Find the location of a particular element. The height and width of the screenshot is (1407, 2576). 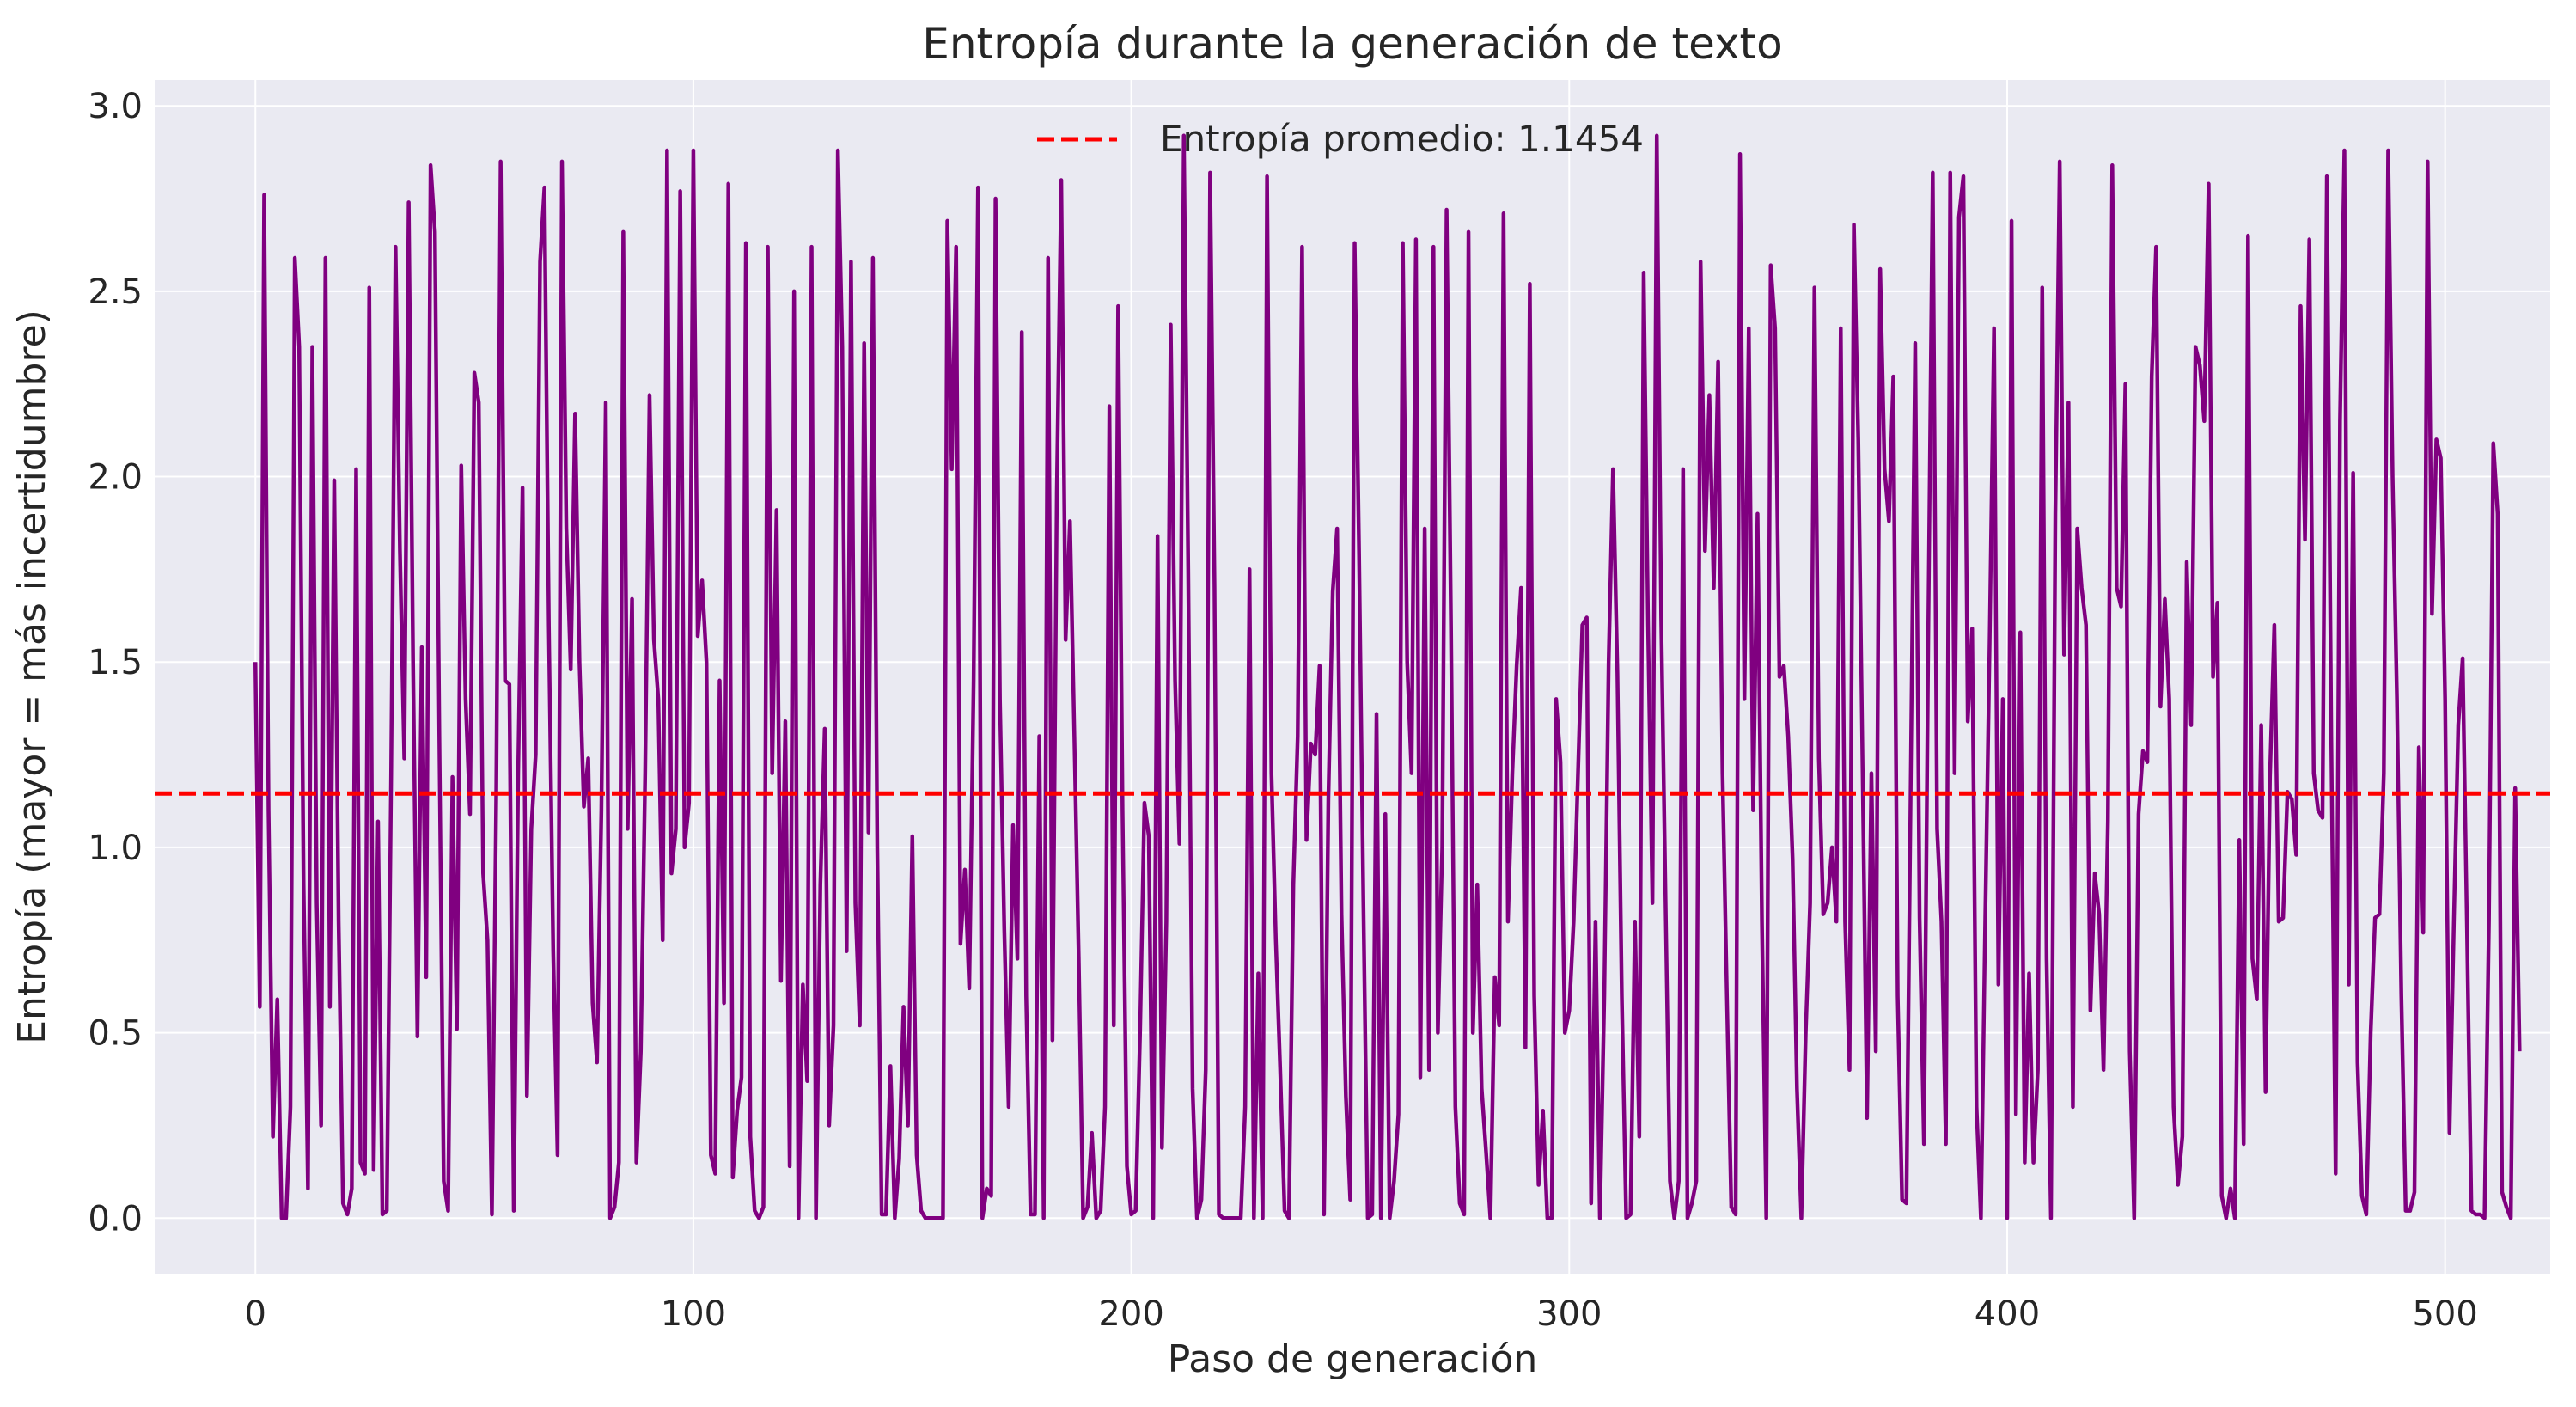

x-tick-label: 100 is located at coordinates (693, 1314).